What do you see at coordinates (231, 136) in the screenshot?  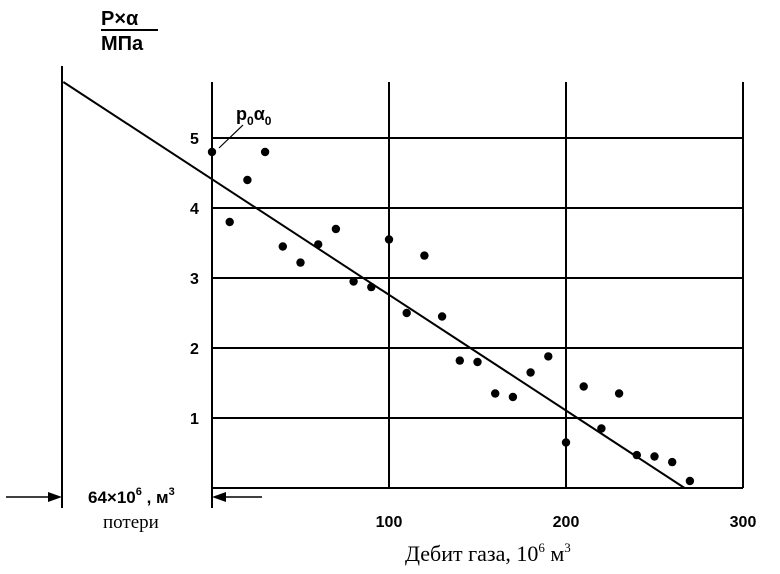 I see `annotation-leader` at bounding box center [231, 136].